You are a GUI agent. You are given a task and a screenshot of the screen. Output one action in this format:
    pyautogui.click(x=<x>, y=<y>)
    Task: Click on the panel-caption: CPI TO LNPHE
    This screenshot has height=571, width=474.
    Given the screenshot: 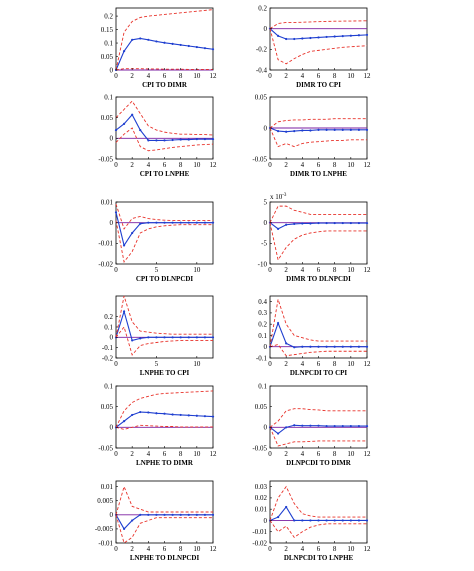 What is the action you would take?
    pyautogui.click(x=165, y=174)
    